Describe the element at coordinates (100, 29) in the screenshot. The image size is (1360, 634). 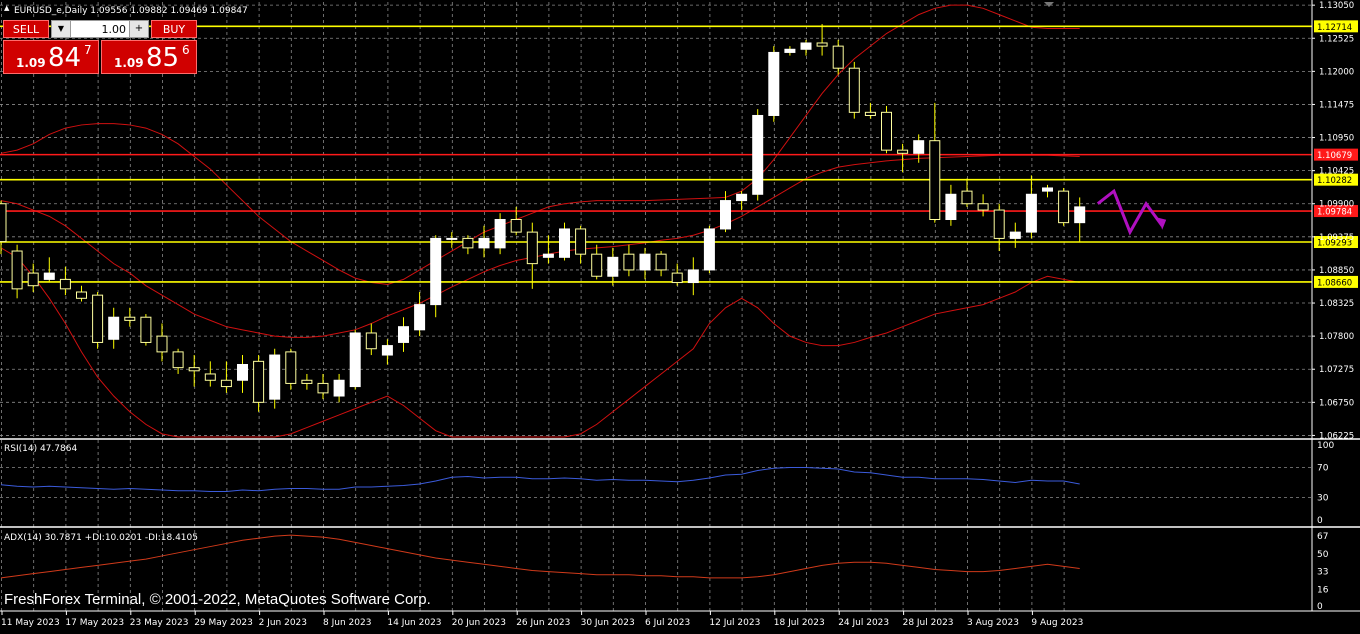
I see `lot-size-input: ▼ 1.00 +` at that location.